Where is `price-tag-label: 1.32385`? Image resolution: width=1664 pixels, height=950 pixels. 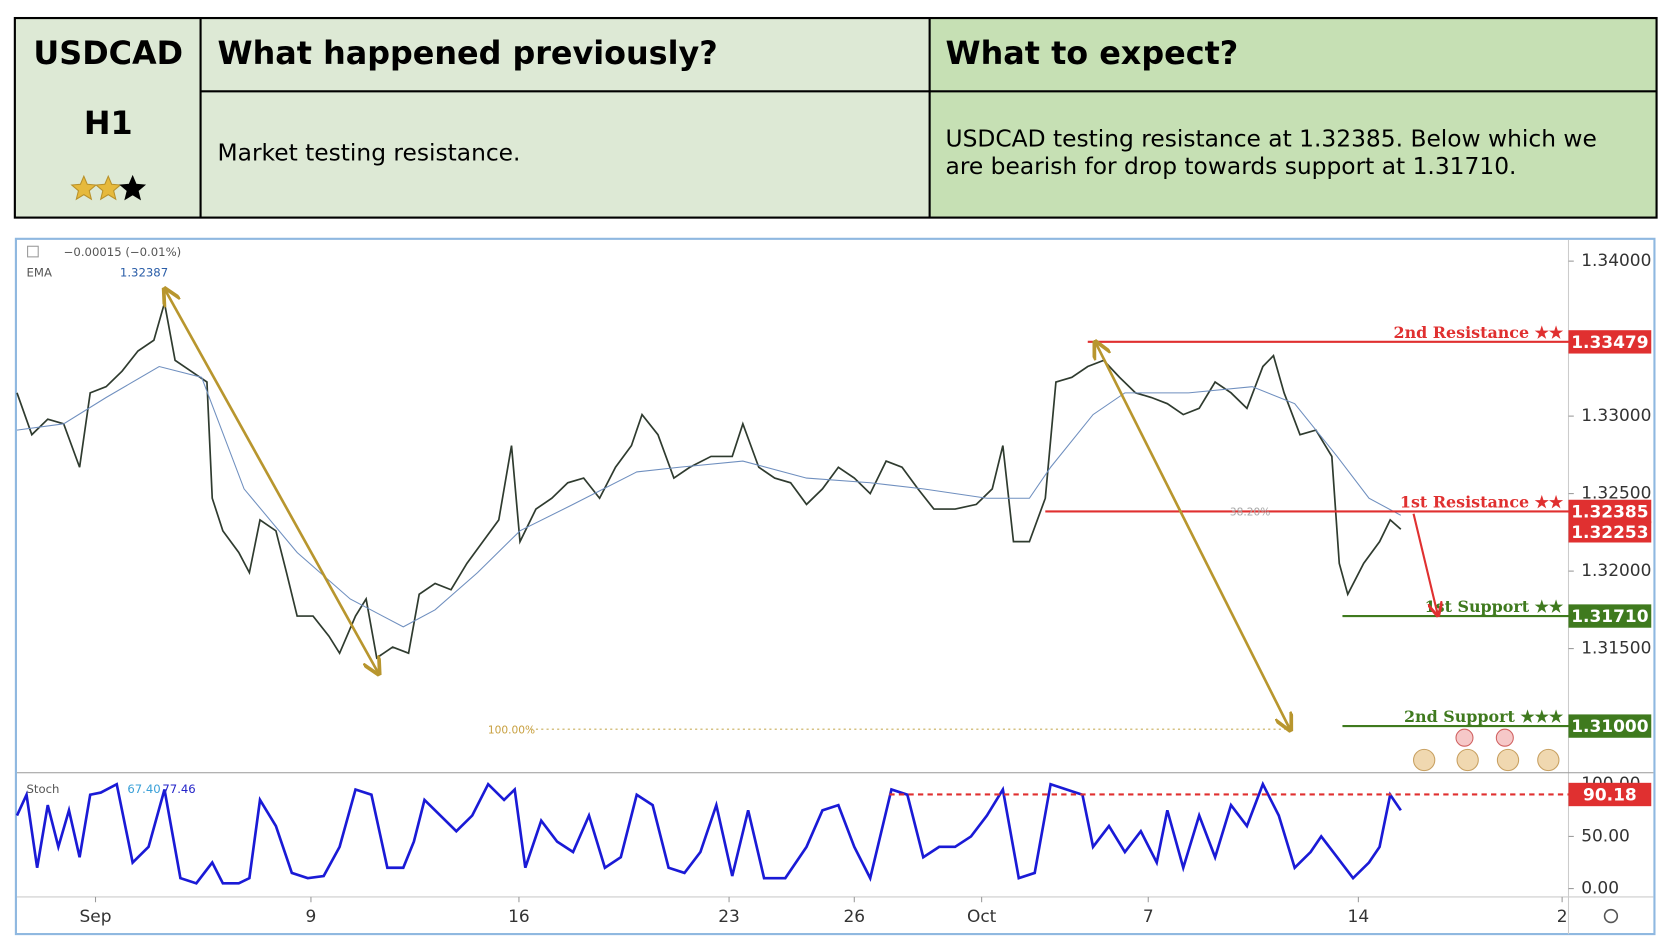
price-tag-label: 1.32385 is located at coordinates (1609, 512).